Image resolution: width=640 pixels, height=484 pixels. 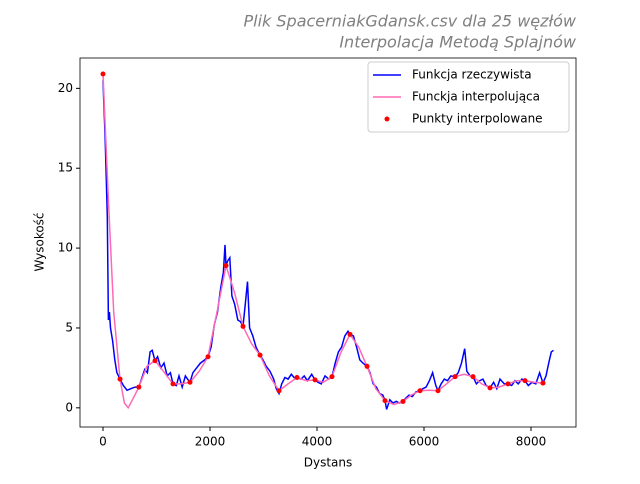 What do you see at coordinates (531, 442) in the screenshot?
I see `x-tick-label: 8000` at bounding box center [531, 442].